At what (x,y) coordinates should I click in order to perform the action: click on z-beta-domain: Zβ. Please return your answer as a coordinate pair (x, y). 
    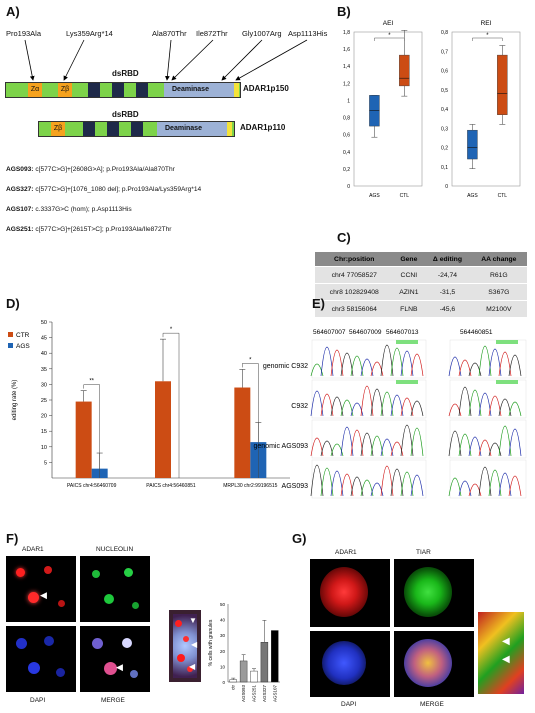
    Looking at the image, I should click on (58, 129).